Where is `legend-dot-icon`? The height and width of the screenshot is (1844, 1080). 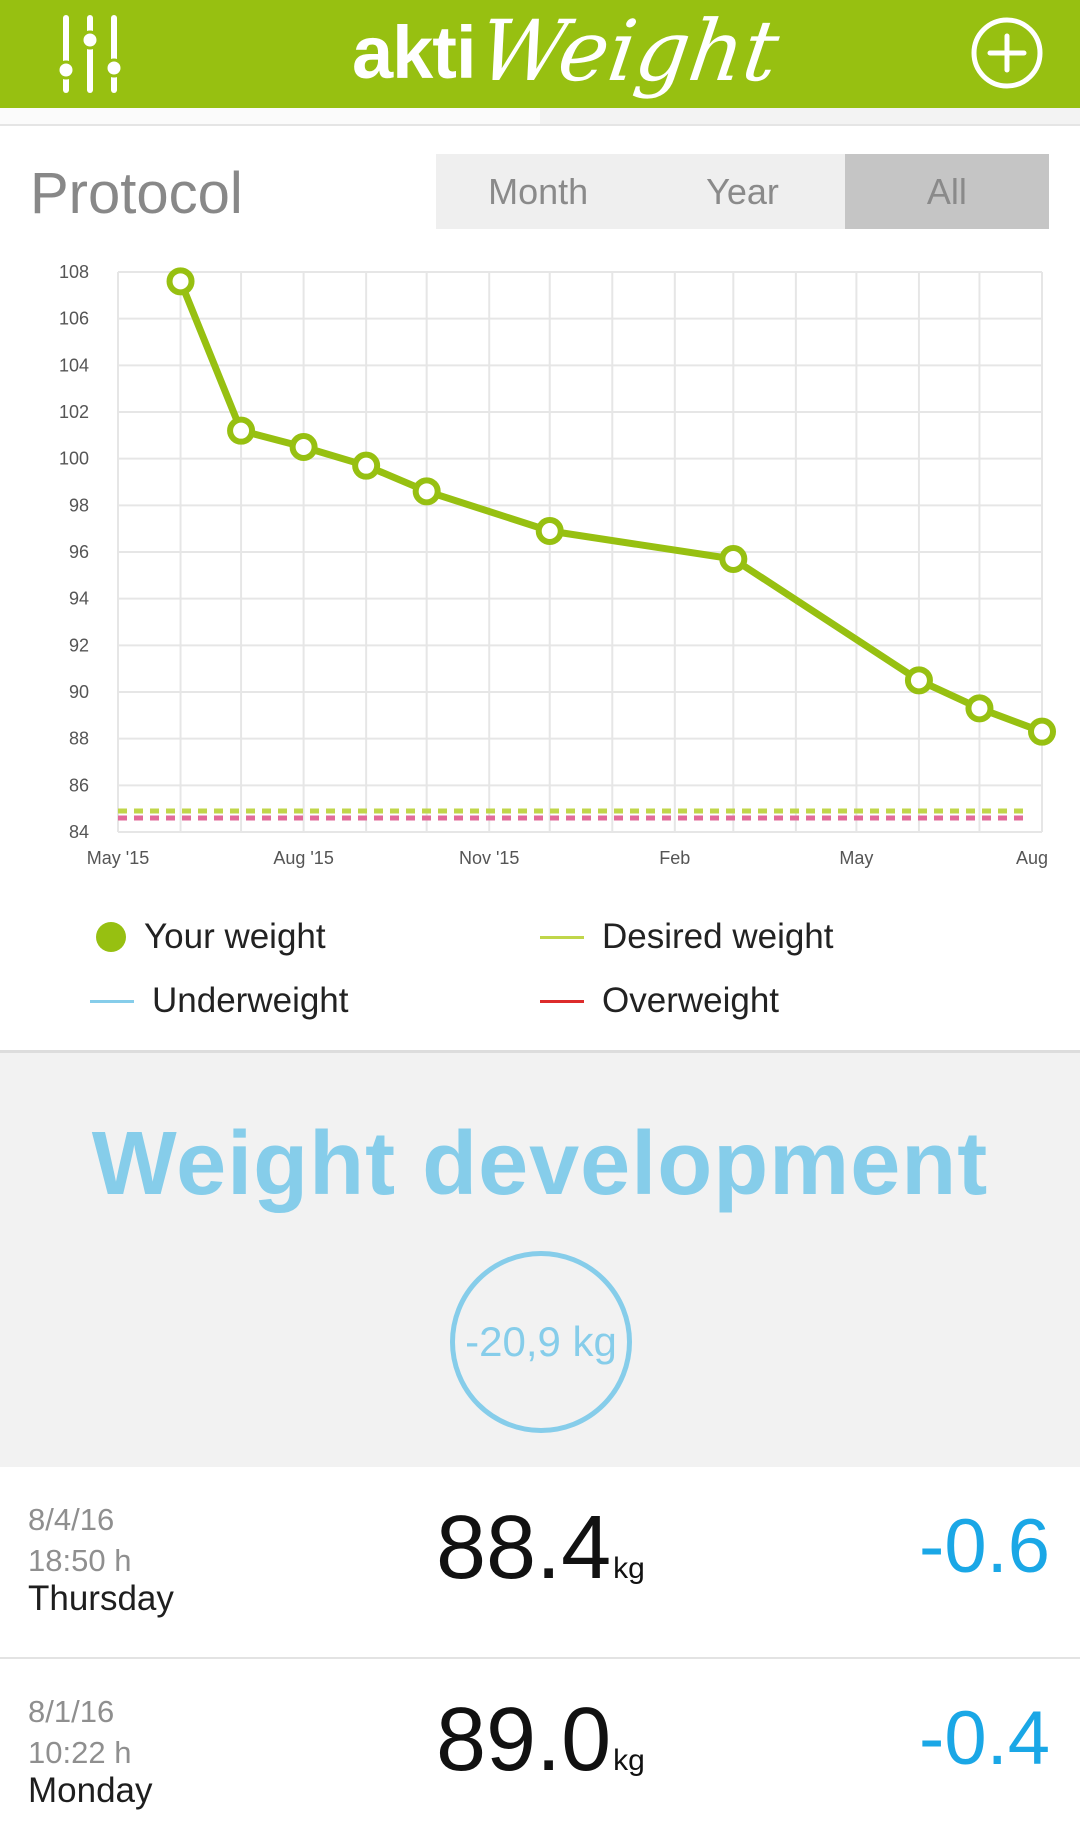
legend-dot-icon is located at coordinates (111, 937).